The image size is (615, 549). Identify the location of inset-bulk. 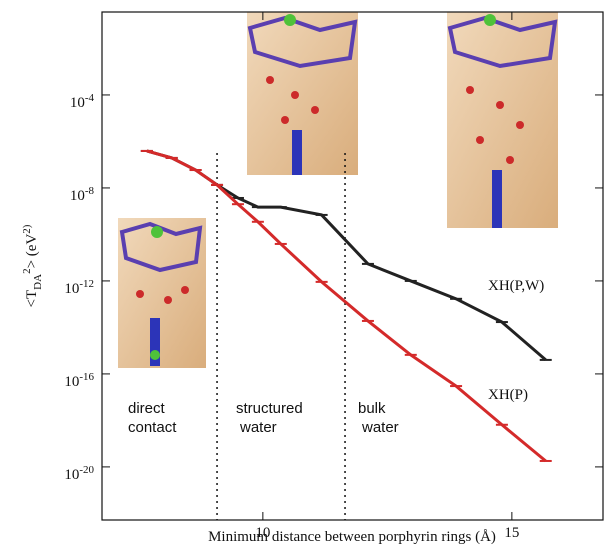
(502, 120).